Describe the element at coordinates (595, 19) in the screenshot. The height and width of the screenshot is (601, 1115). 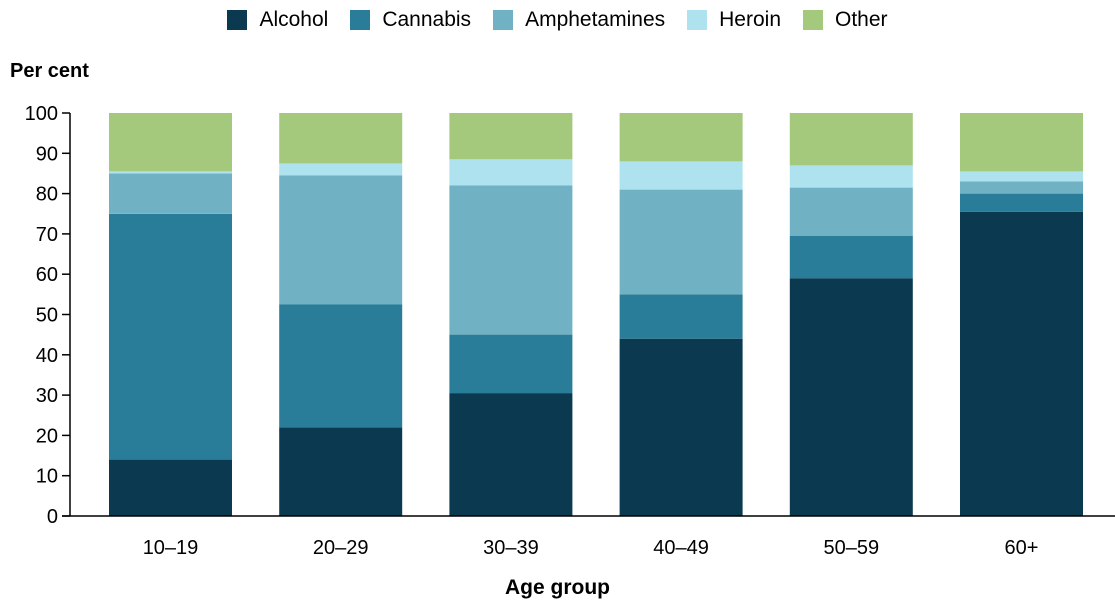
I see `legend-label-amphetamines: Amphetamines` at that location.